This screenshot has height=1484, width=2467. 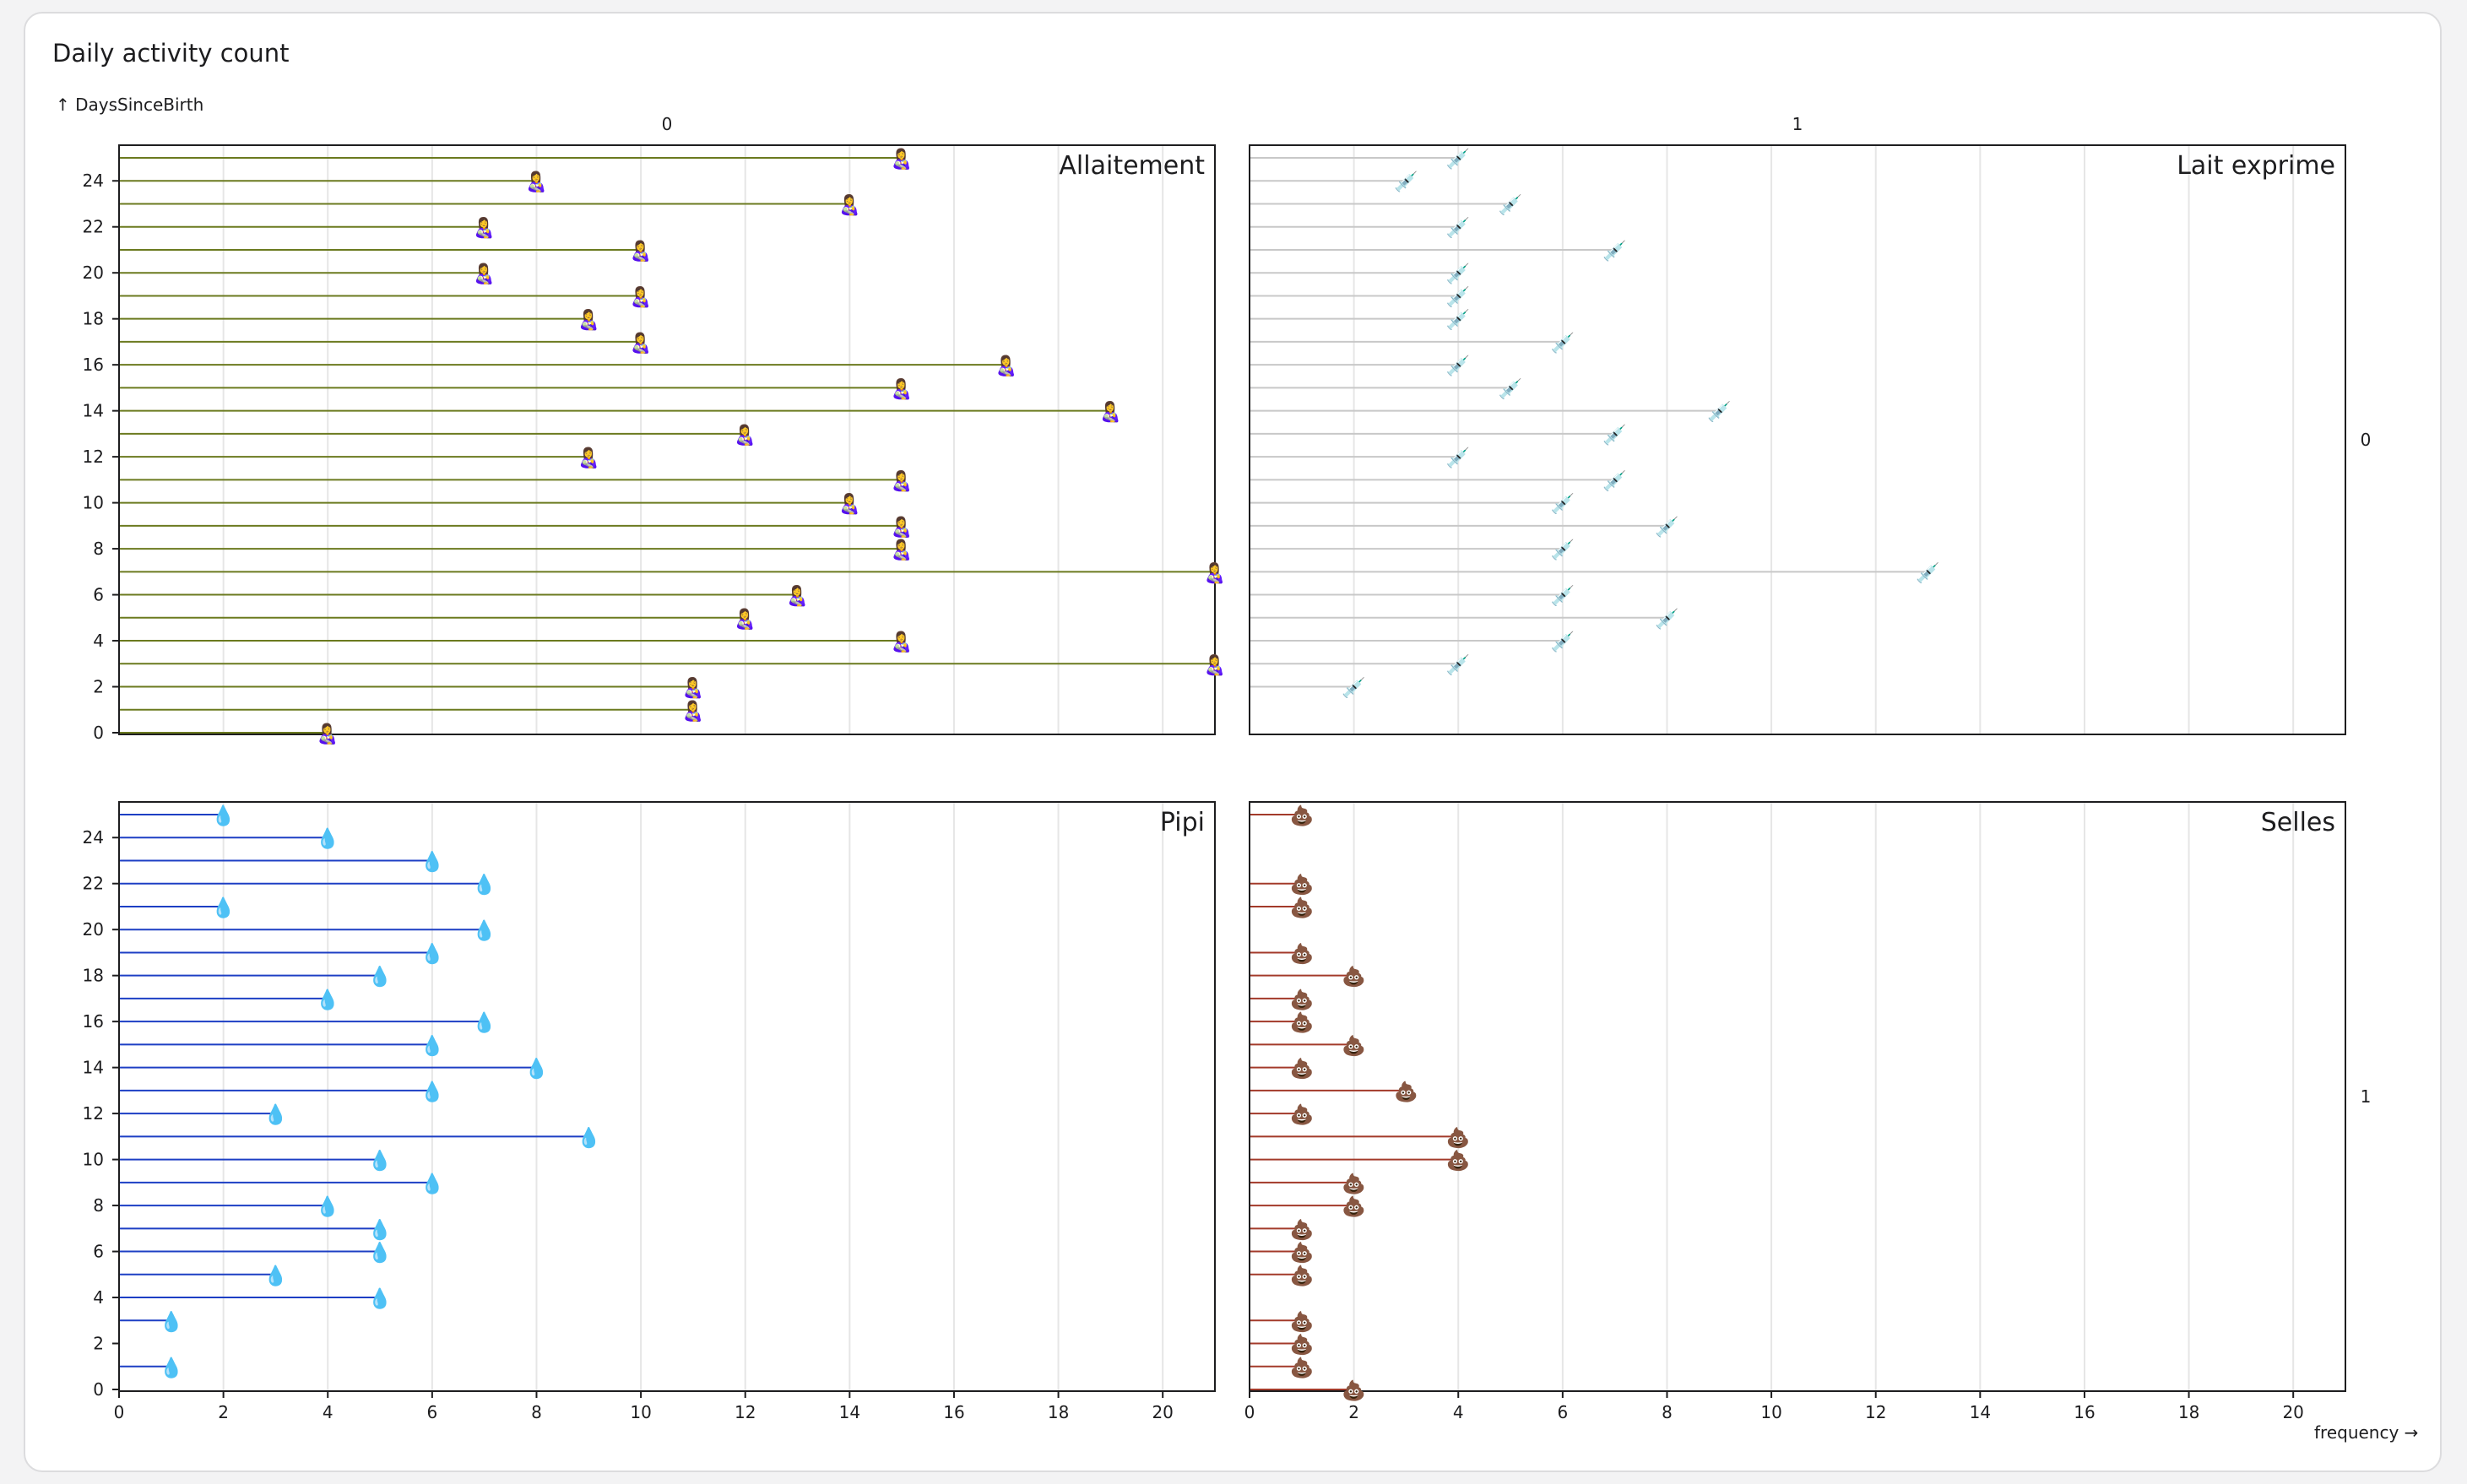 What do you see at coordinates (667, 124) in the screenshot?
I see `facet-column-label: 0` at bounding box center [667, 124].